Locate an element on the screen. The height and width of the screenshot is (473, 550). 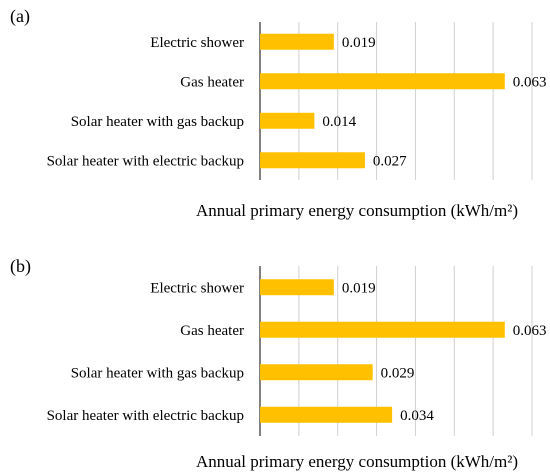
panel-label: (b) is located at coordinates (20, 266).